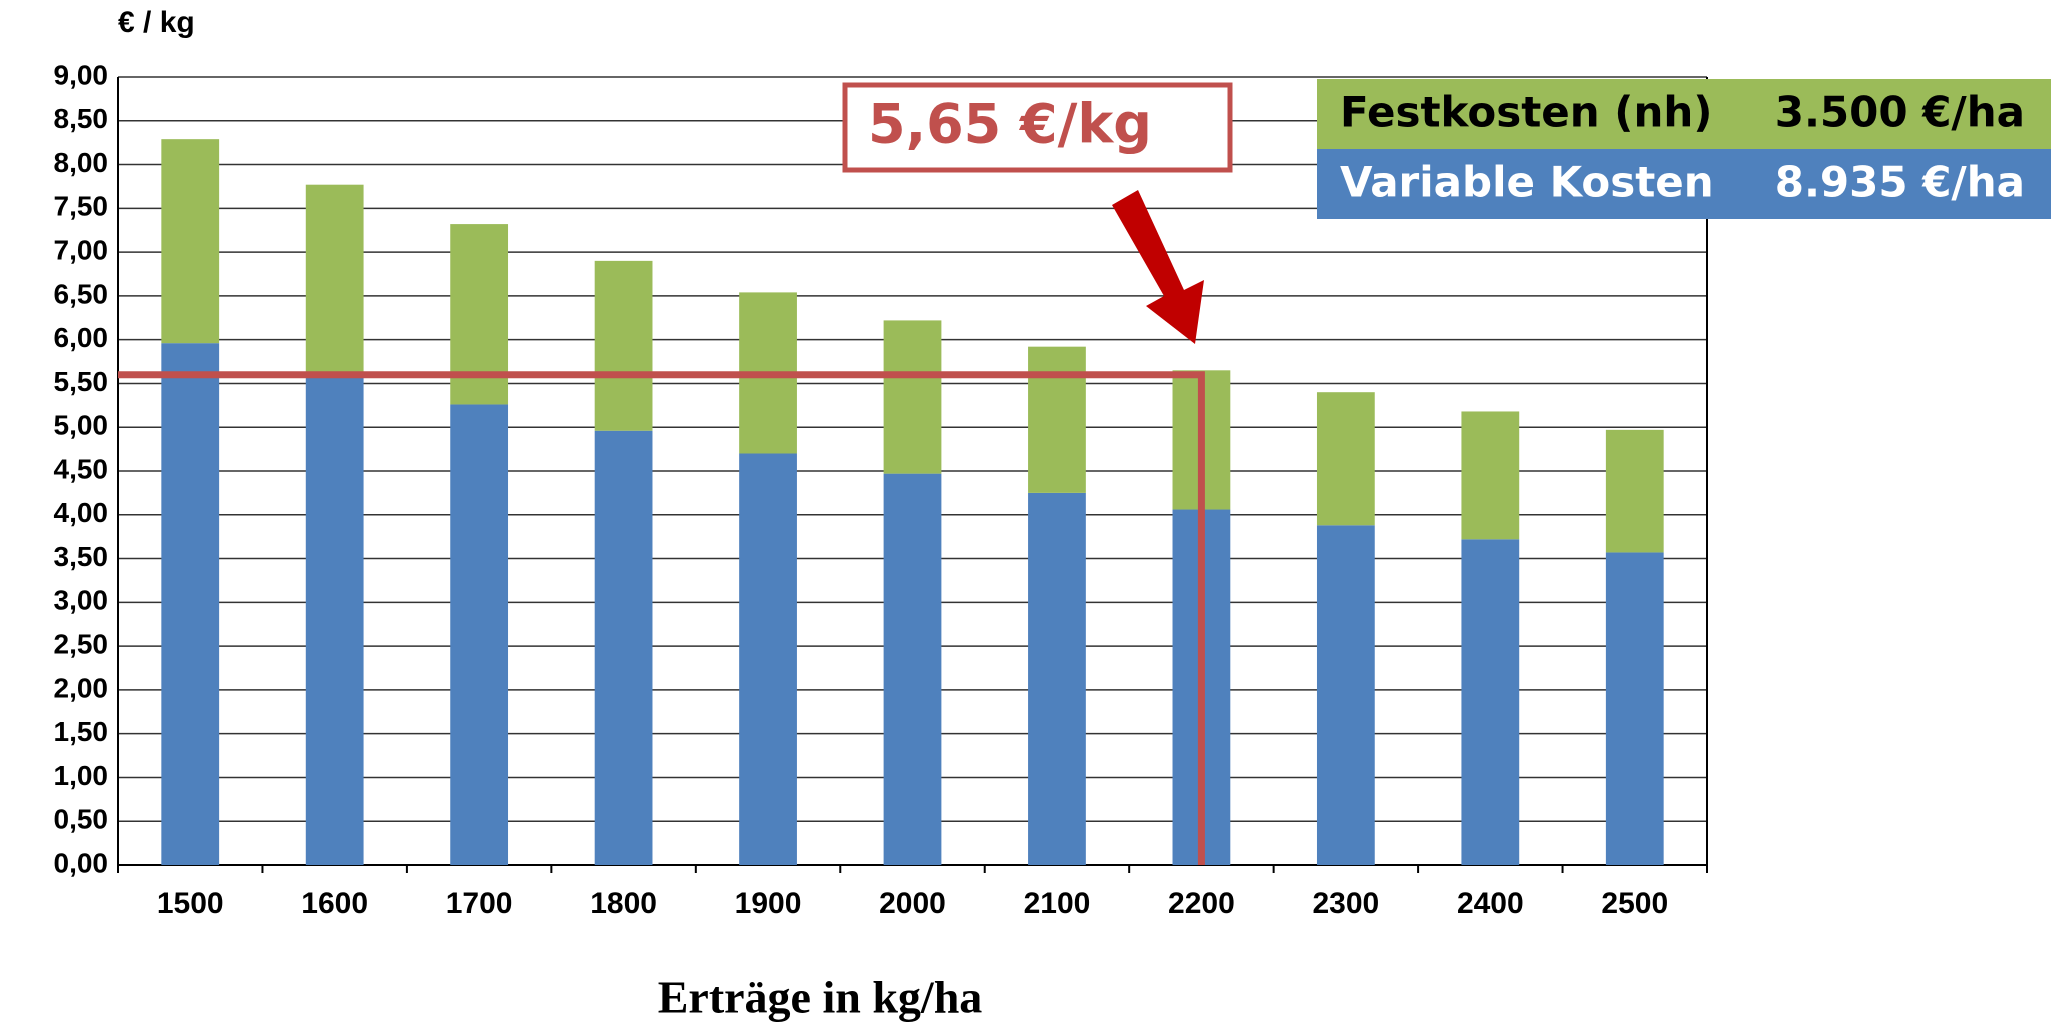 This screenshot has width=2051, height=1026. I want to click on y-tick-label: 5,50, so click(81, 381).